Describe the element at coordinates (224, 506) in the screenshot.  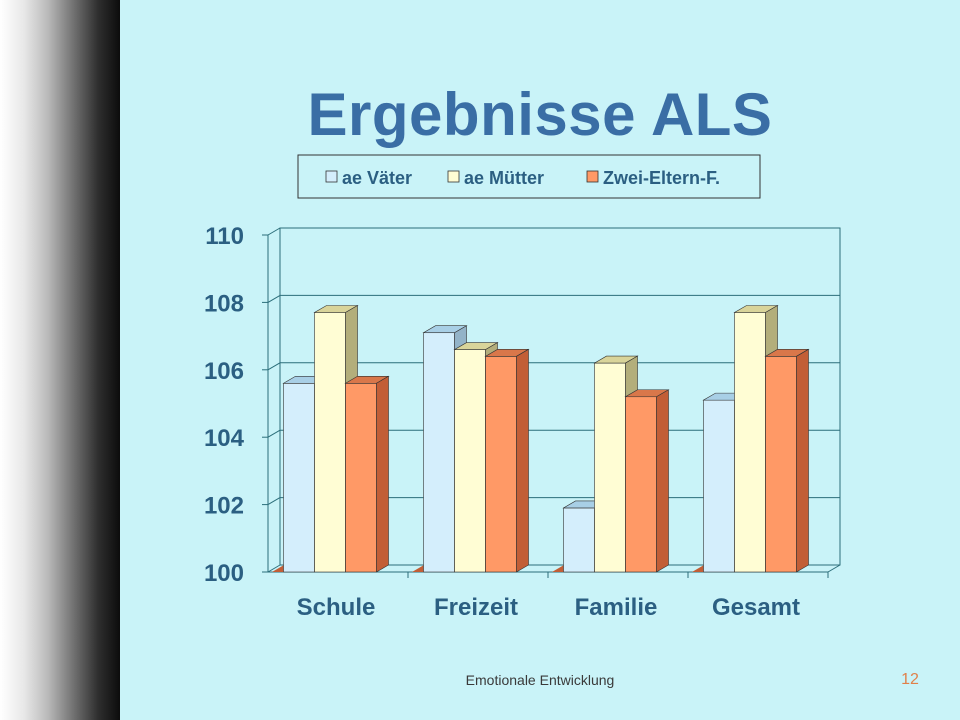
I see `y-tick-label: 102` at that location.